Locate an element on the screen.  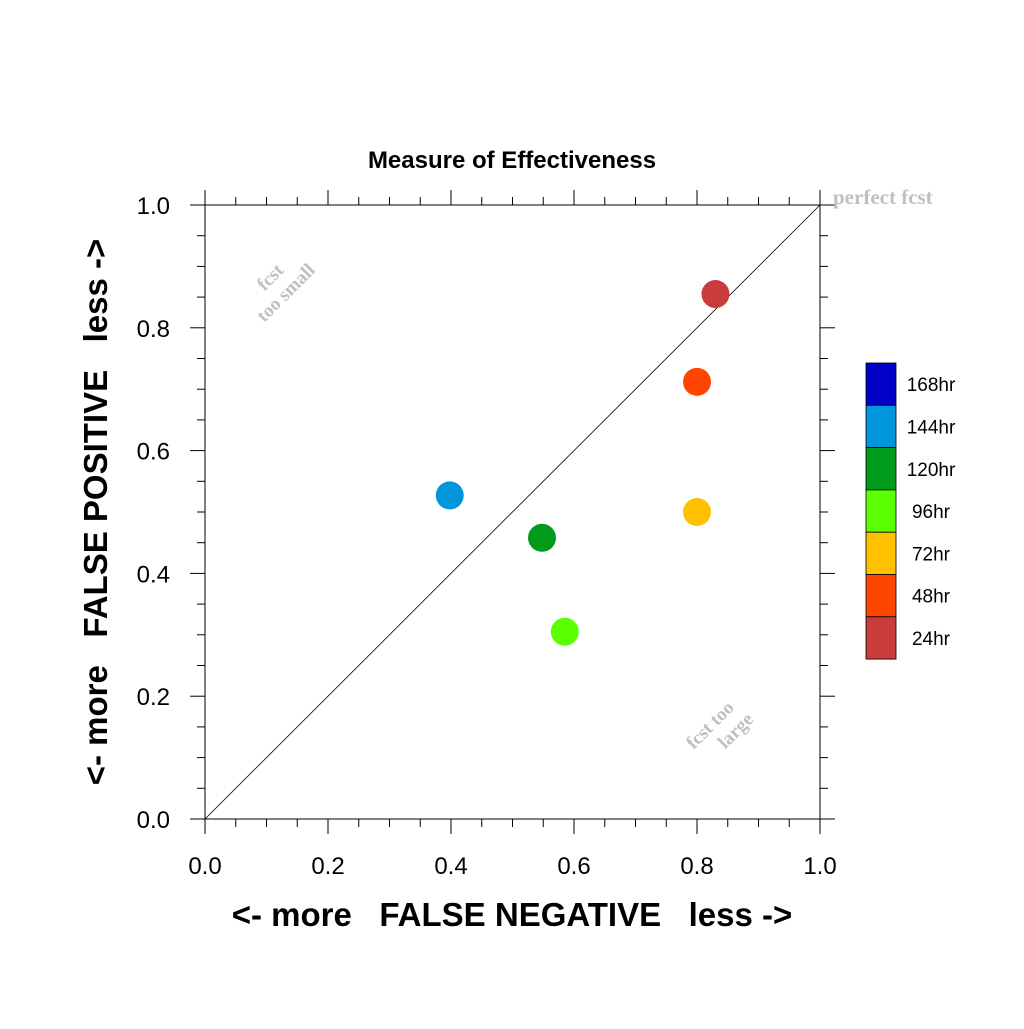
y-axis-label: <- more FALSE POSITIVE less -> is located at coordinates (95, 512).